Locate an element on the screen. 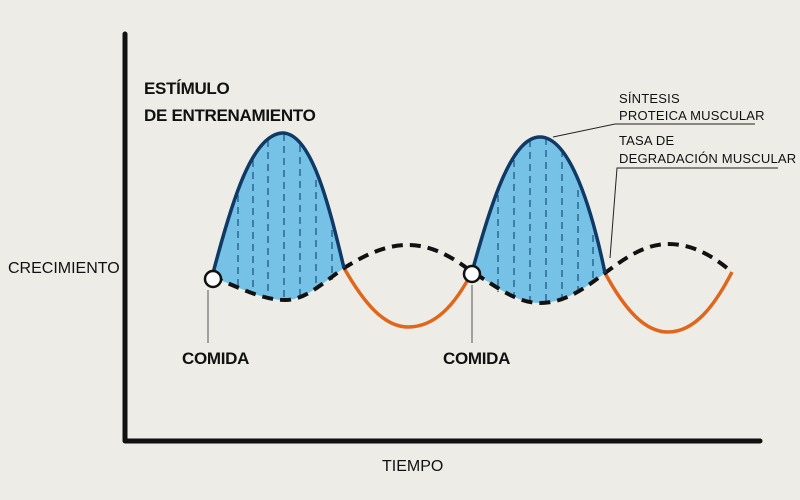 This screenshot has width=800, height=500. breakdown-label-line-2: DEGRADACIÓN MUSCULAR is located at coordinates (708, 158).